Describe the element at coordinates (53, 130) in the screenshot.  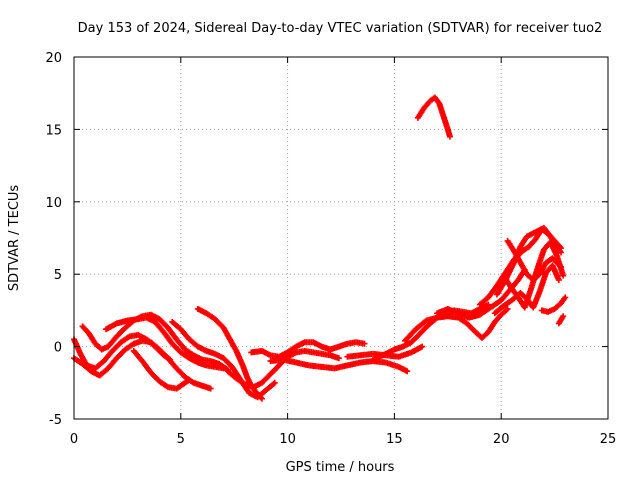
I see `y-tick-label: 15` at that location.